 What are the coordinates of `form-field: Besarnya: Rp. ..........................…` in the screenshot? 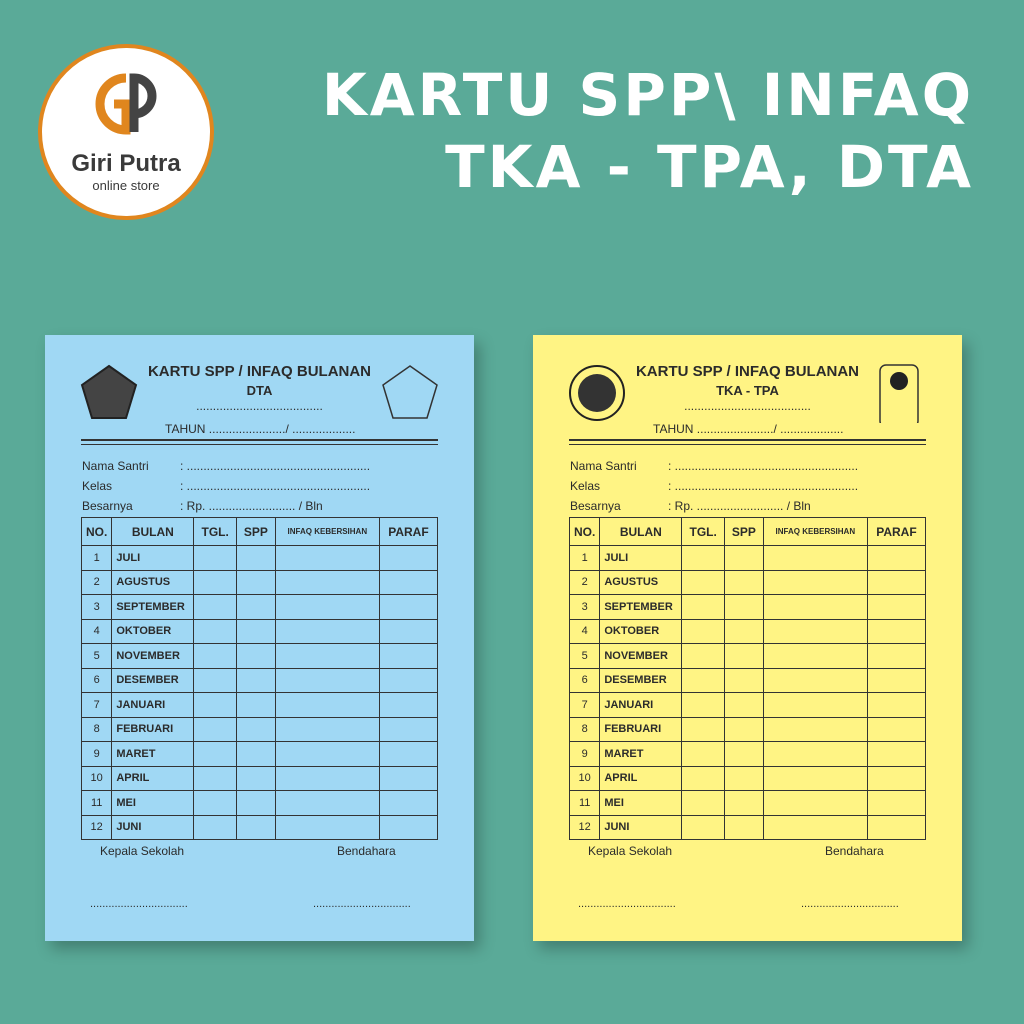 It's located at (202, 506).